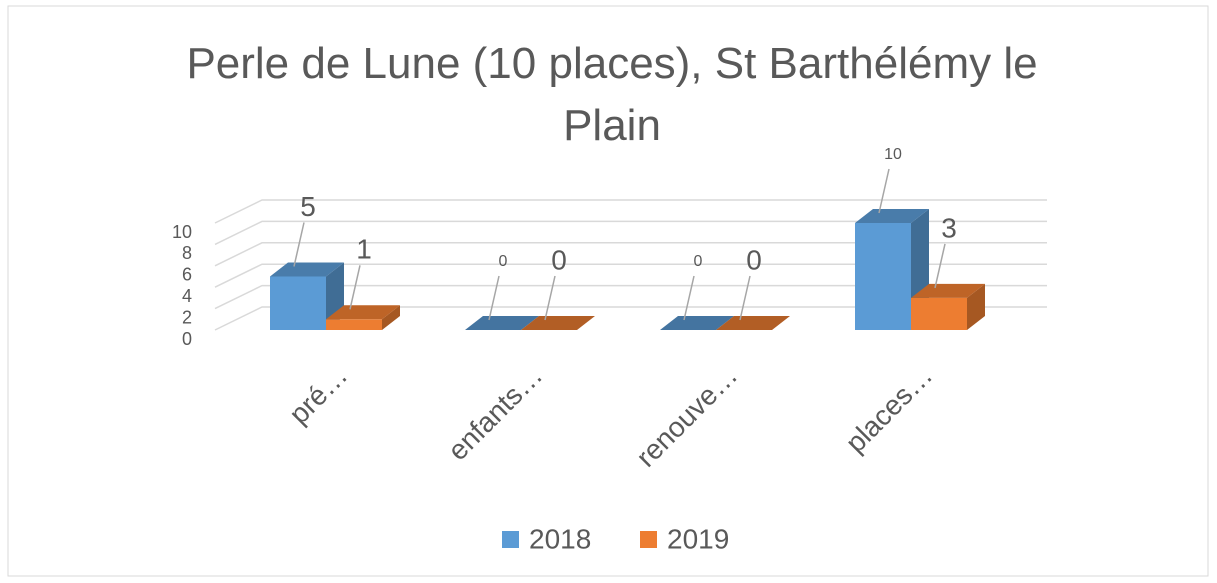 This screenshot has width=1217, height=583. I want to click on data-label: 10, so click(893, 154).